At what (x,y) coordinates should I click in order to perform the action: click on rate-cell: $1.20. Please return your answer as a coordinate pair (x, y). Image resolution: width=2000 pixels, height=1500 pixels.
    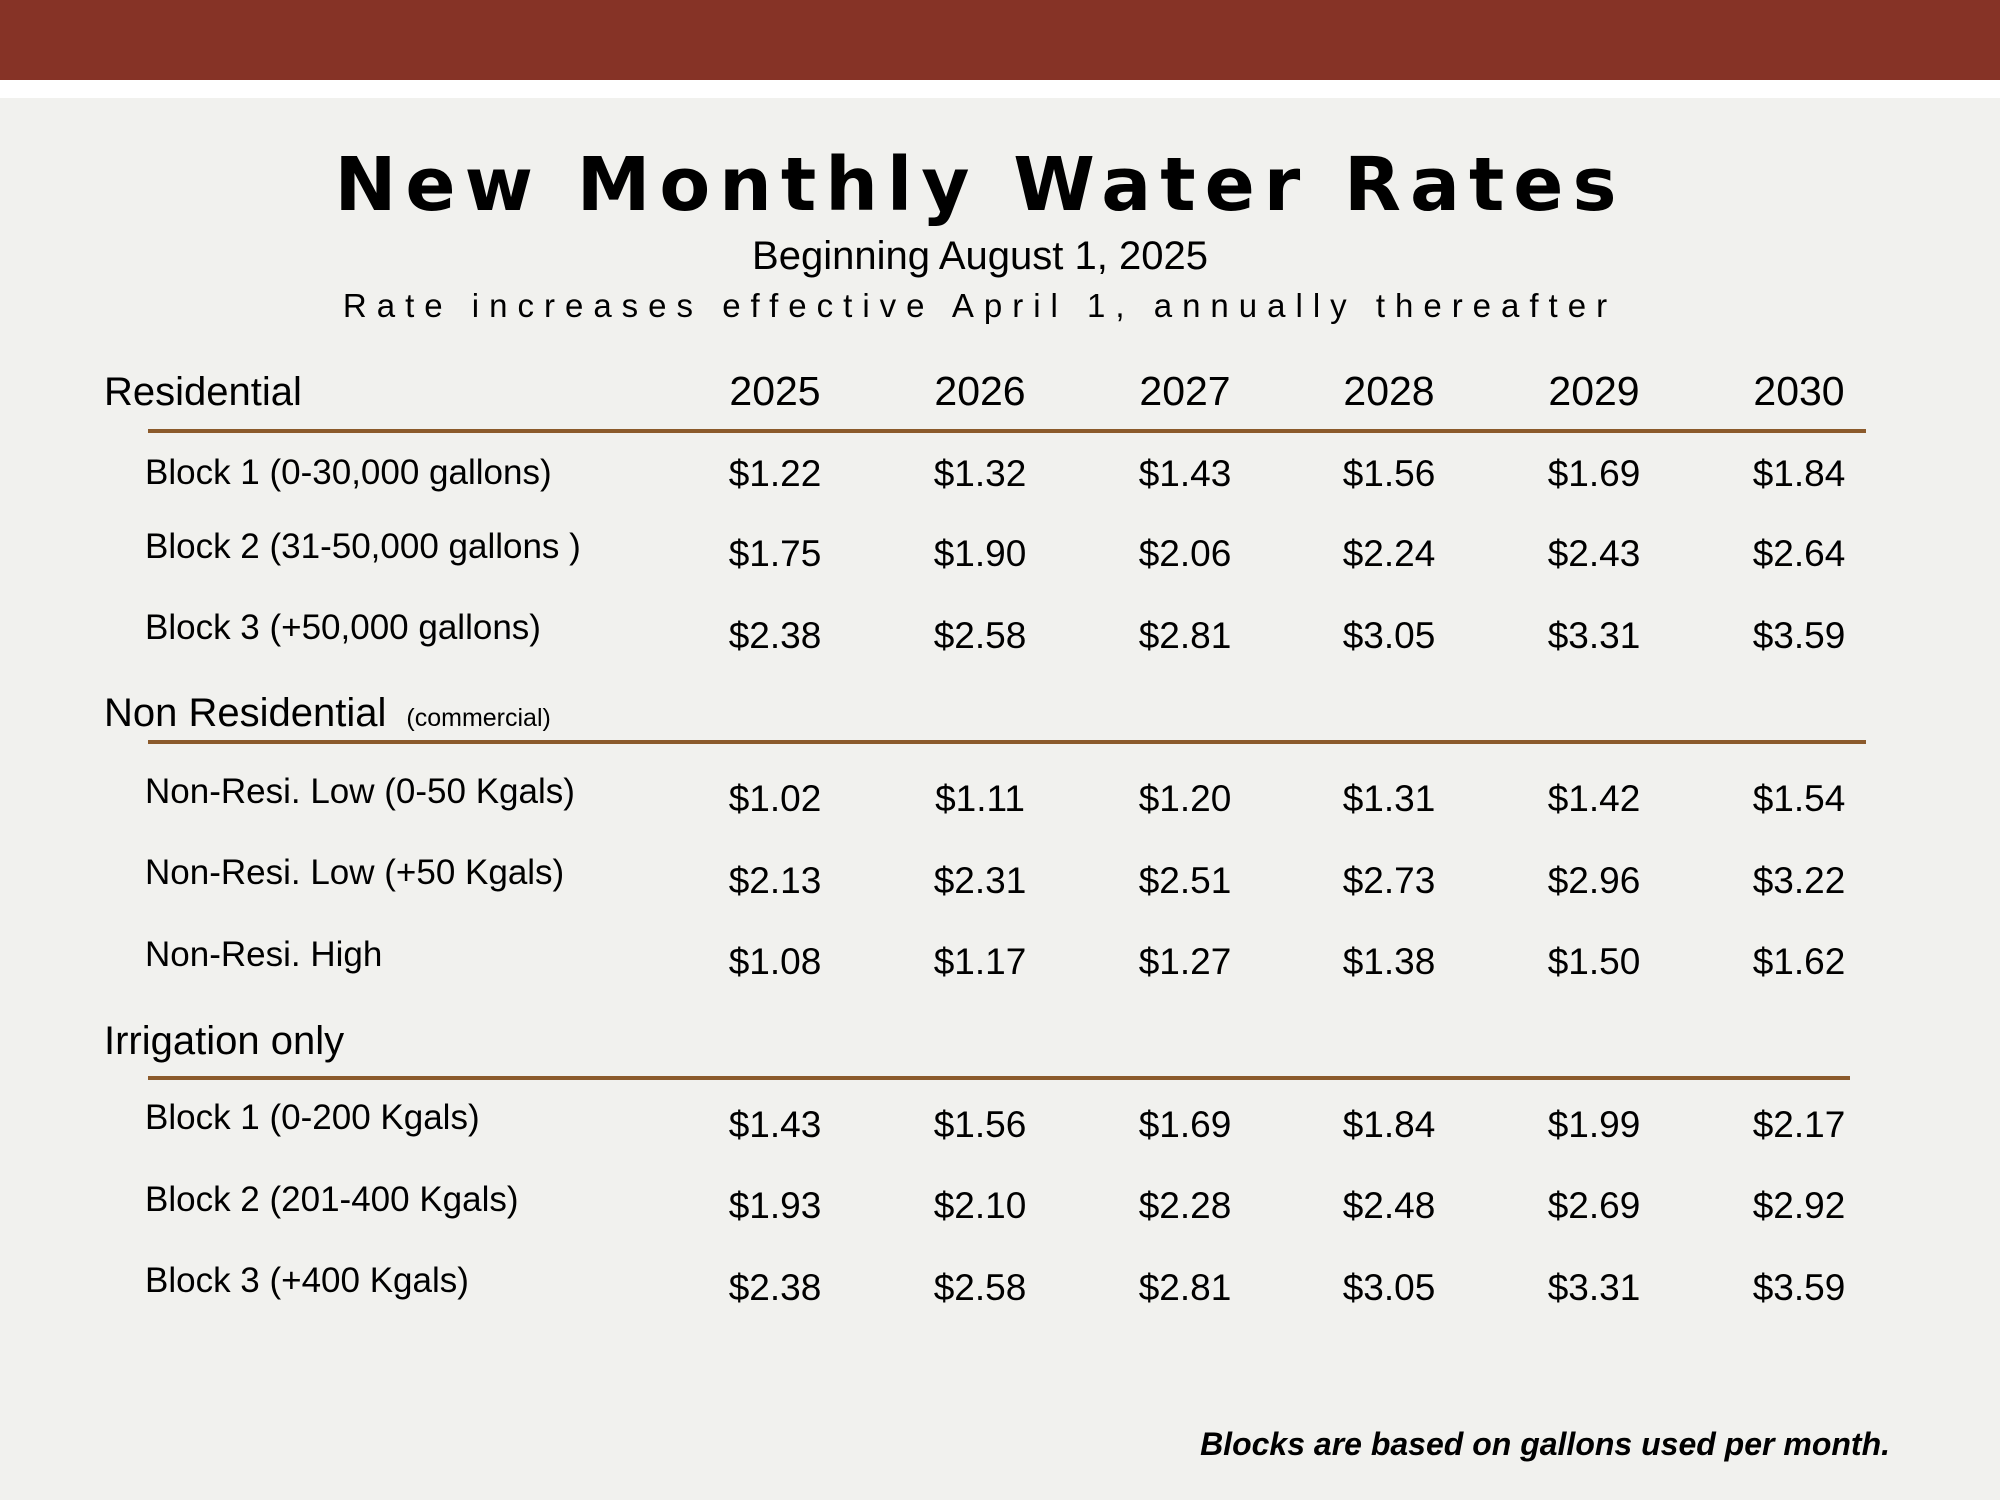
    Looking at the image, I should click on (1185, 798).